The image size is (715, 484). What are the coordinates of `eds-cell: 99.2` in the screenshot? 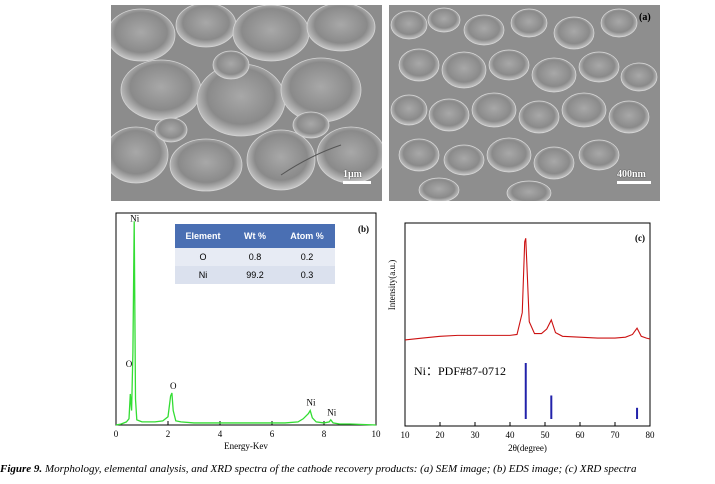 It's located at (255, 275).